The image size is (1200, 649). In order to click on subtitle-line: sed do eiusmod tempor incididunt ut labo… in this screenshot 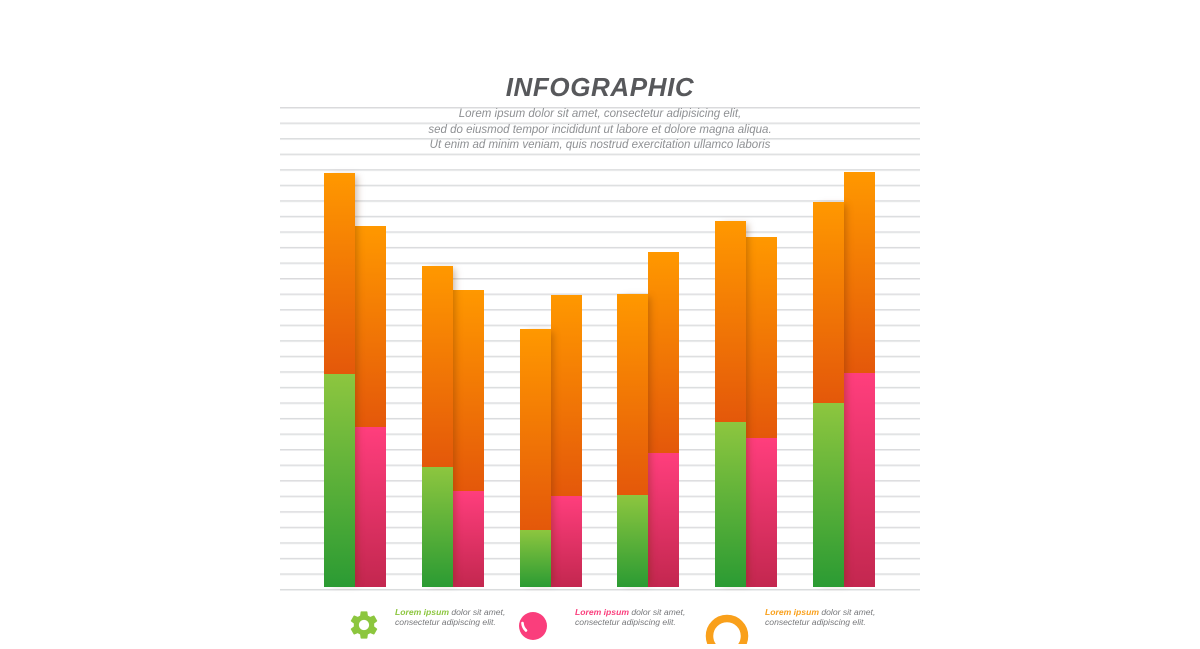, I will do `click(600, 129)`.